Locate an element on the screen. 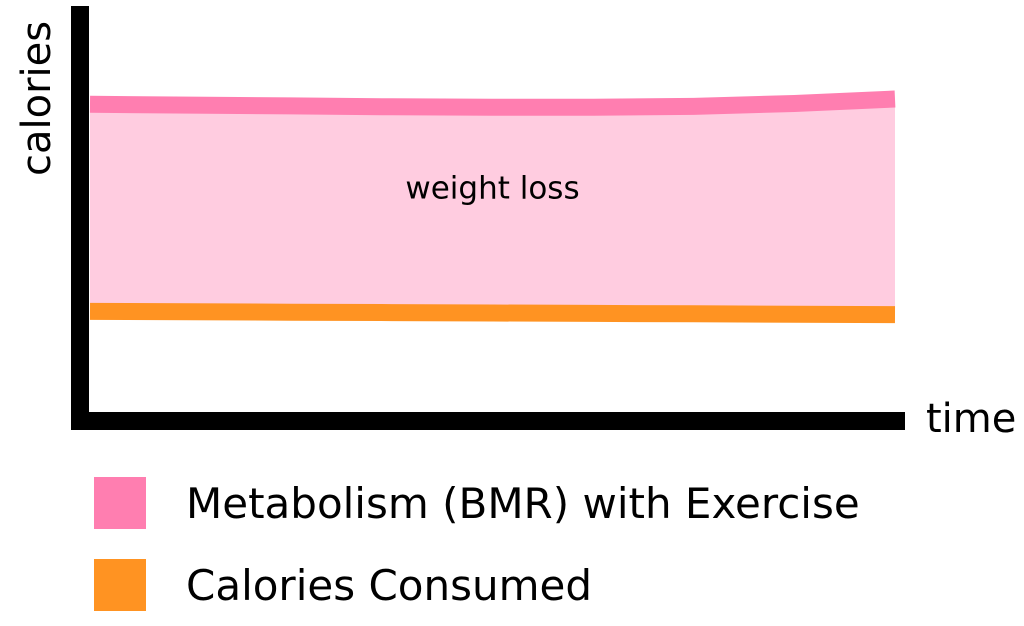  legend-swatch-metabolism is located at coordinates (120, 503).